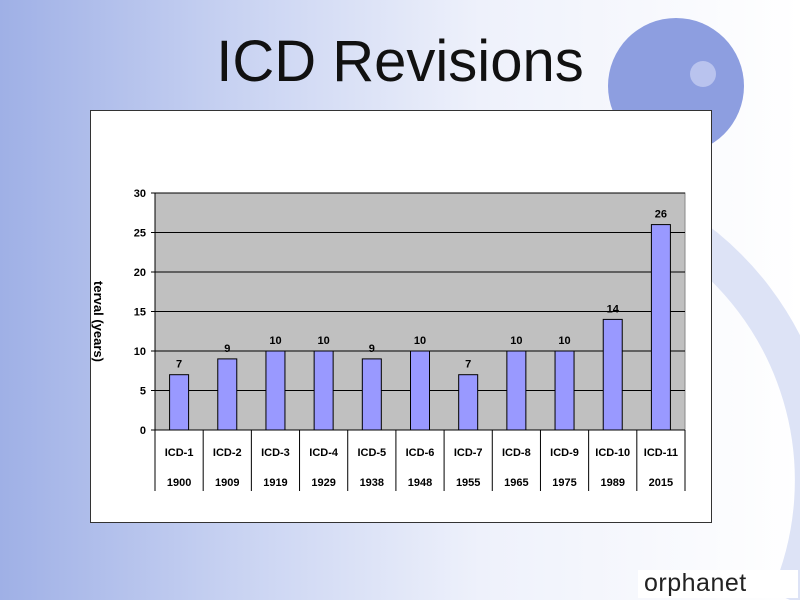  What do you see at coordinates (468, 483) in the screenshot?
I see `year-label: 1955` at bounding box center [468, 483].